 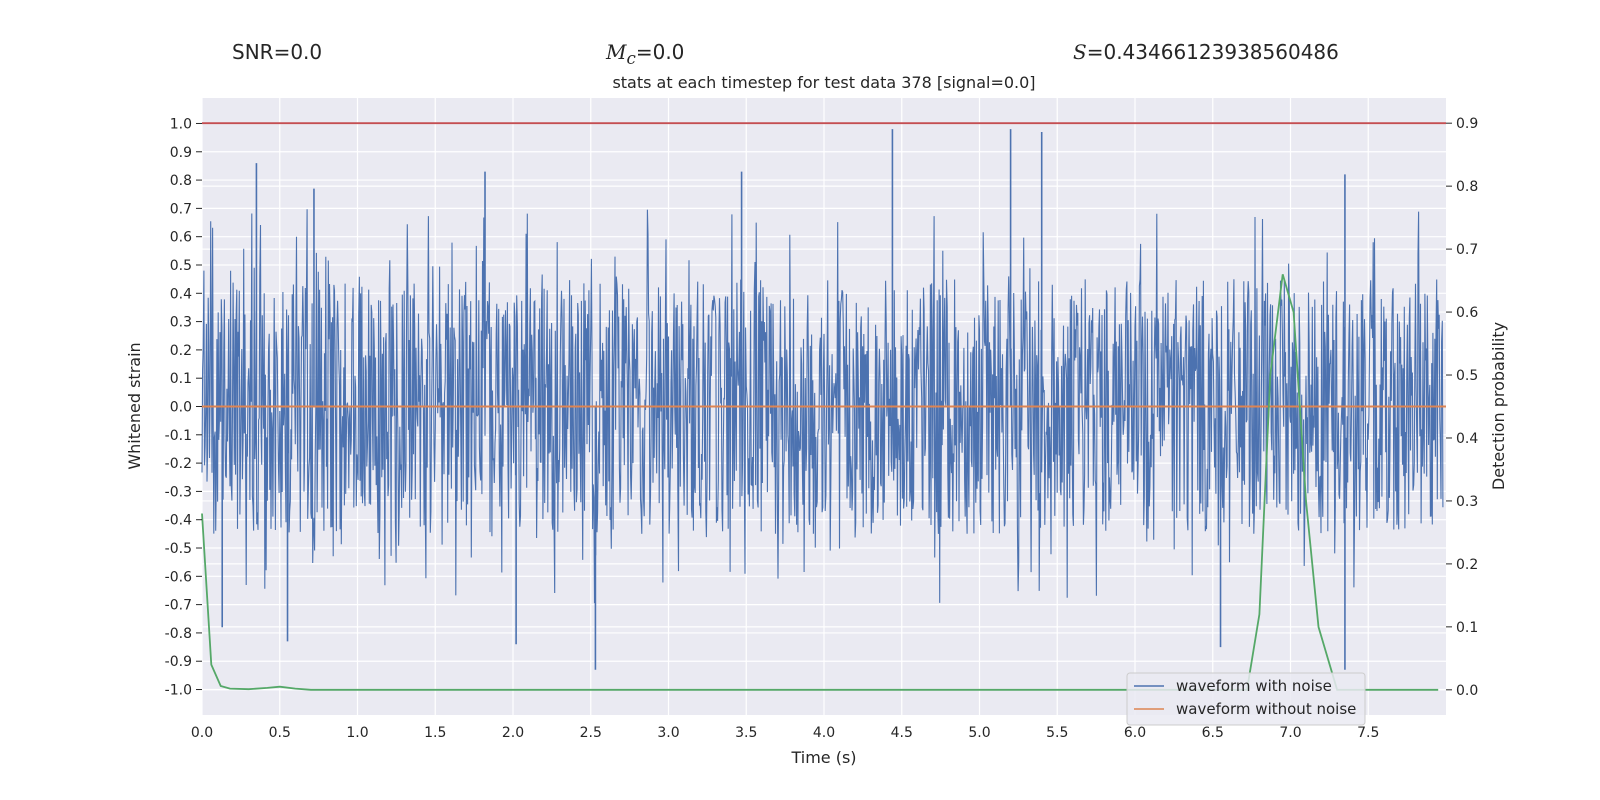 I want to click on x-tick-label: 0.0, so click(x=202, y=733).